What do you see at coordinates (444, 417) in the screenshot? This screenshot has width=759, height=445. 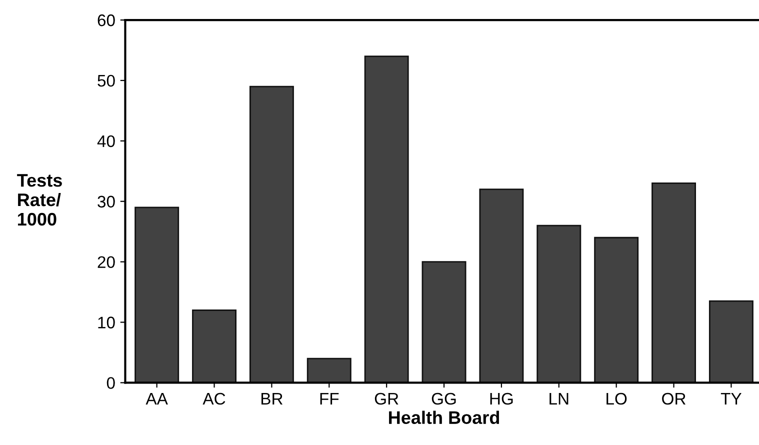 I see `x-axis-title: Health Board` at bounding box center [444, 417].